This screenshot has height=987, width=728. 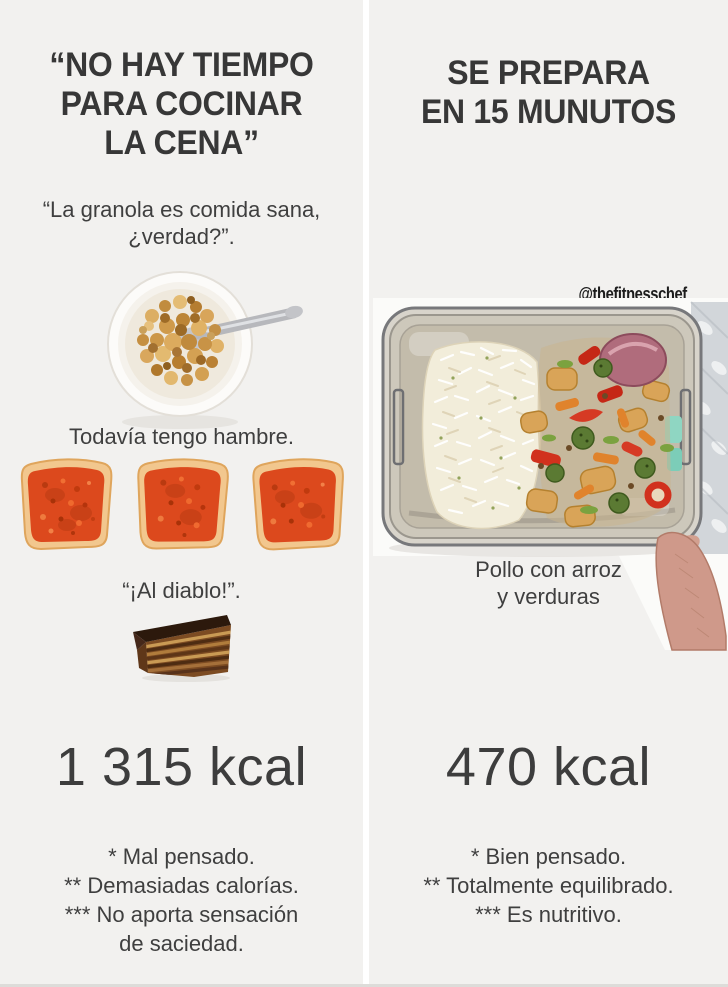 I want to click on right-meal-caption: Pollo con arroz y verduras, so click(x=548, y=583).